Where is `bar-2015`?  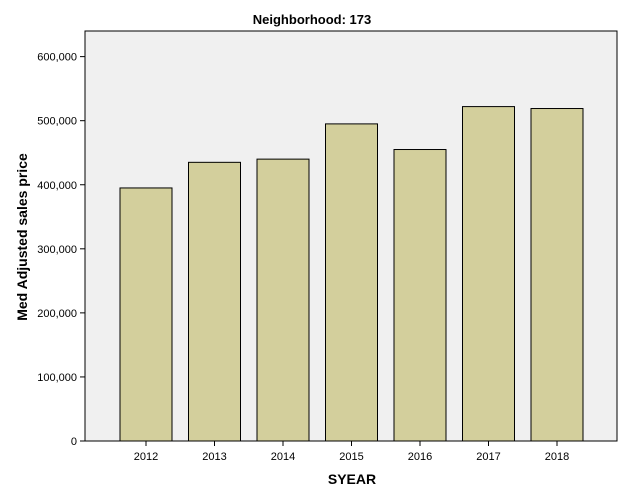 bar-2015 is located at coordinates (351, 282).